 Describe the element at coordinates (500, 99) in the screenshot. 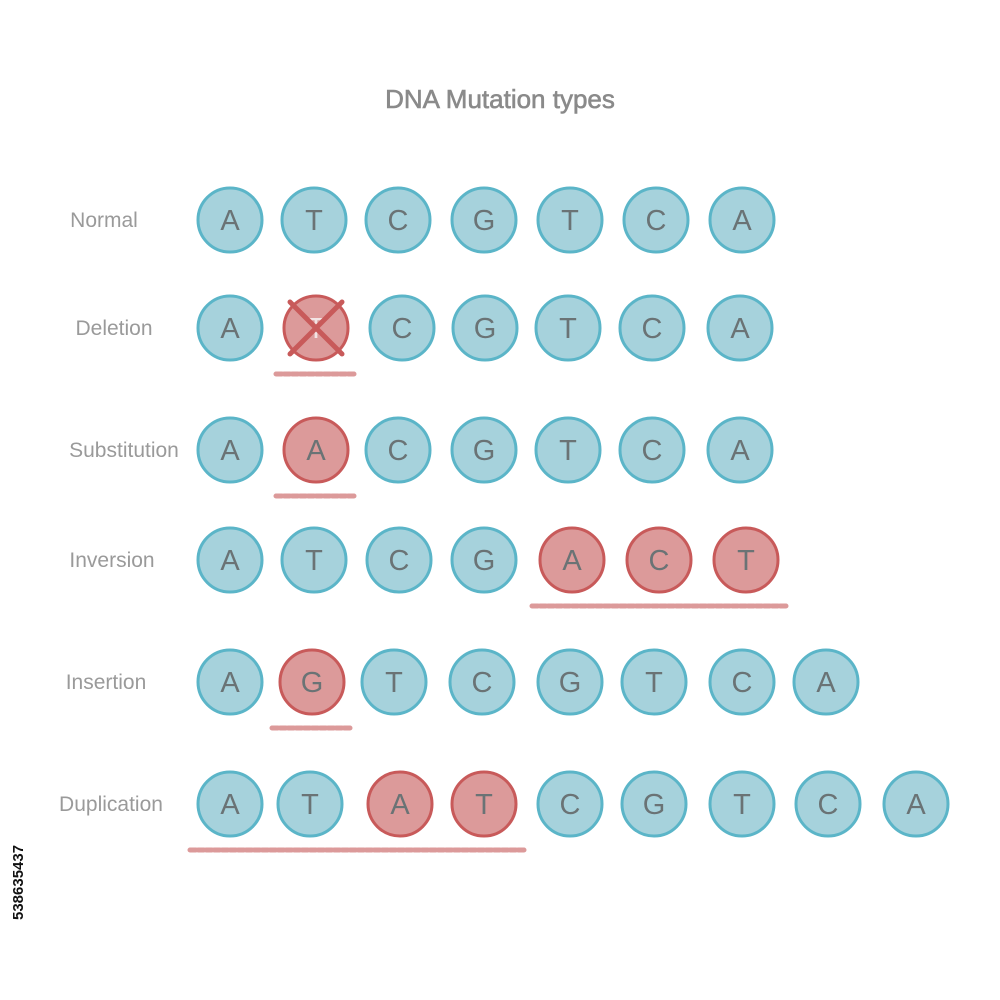

I see `diagram-title: DNA Mutation types` at that location.